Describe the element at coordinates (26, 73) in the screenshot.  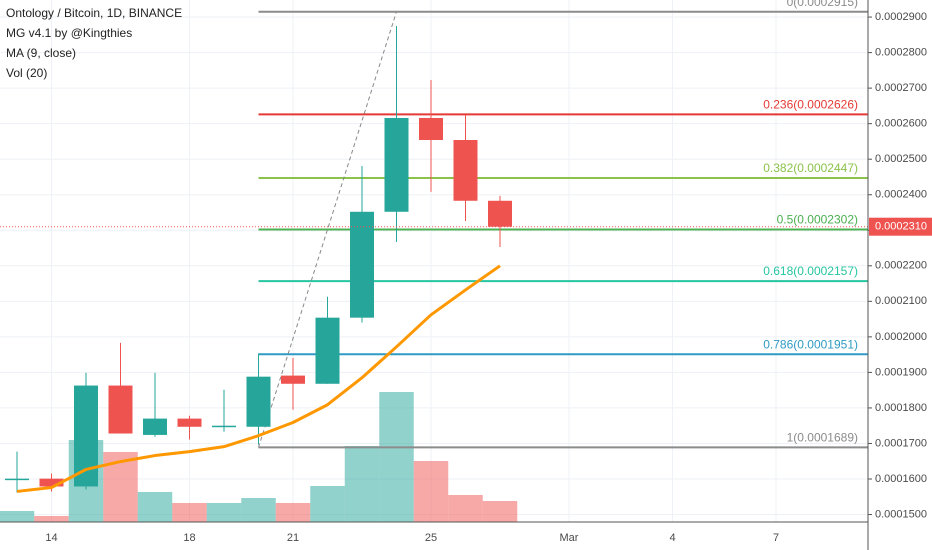
I see `indicator-label: Vol (20)` at that location.